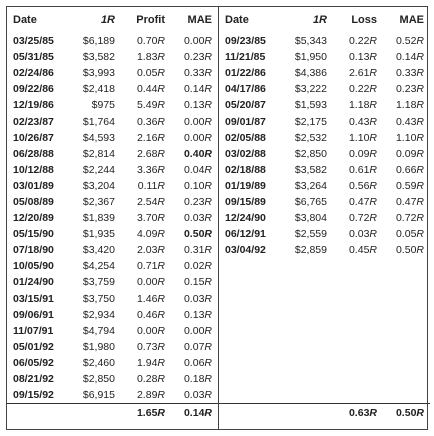 The image size is (434, 436). I want to click on cell-date: 09/06/91, so click(33, 314).